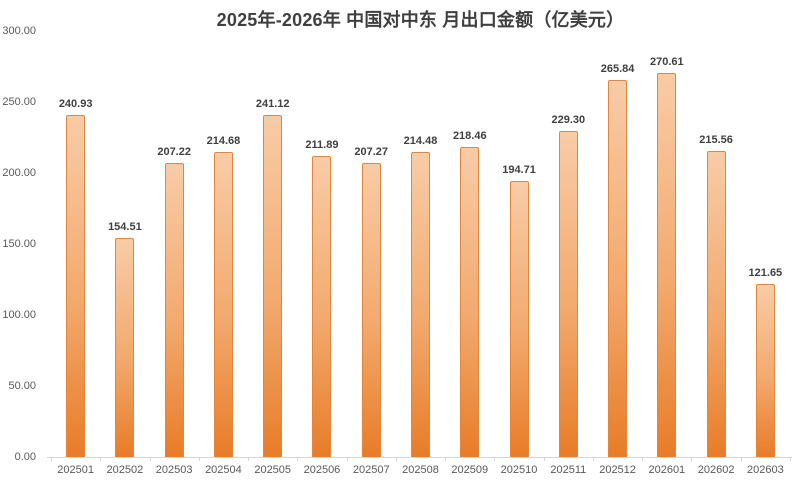 This screenshot has height=484, width=800. What do you see at coordinates (420, 141) in the screenshot?
I see `bar-value-label: 214.48` at bounding box center [420, 141].